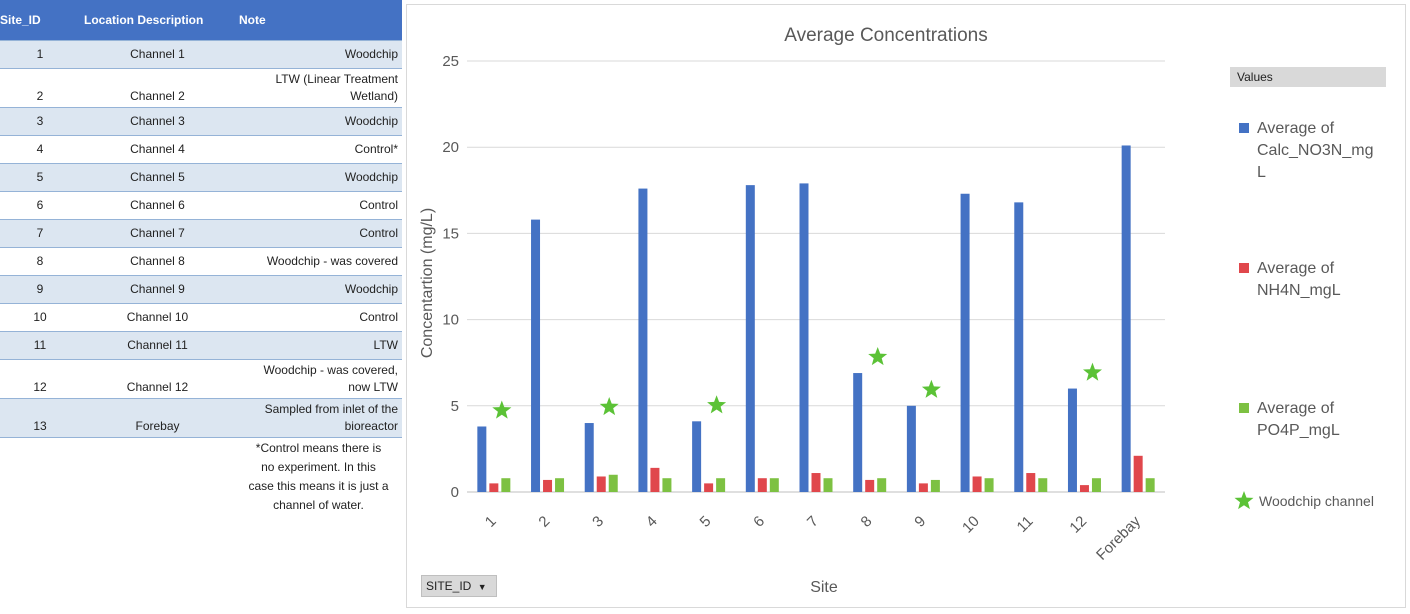  Describe the element at coordinates (598, 522) in the screenshot. I see `x-tick-label: 3` at that location.